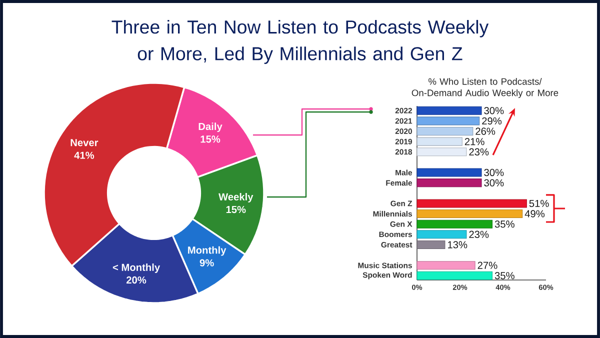 Image resolution: width=600 pixels, height=338 pixels. I want to click on data-label: 21%, so click(474, 142).